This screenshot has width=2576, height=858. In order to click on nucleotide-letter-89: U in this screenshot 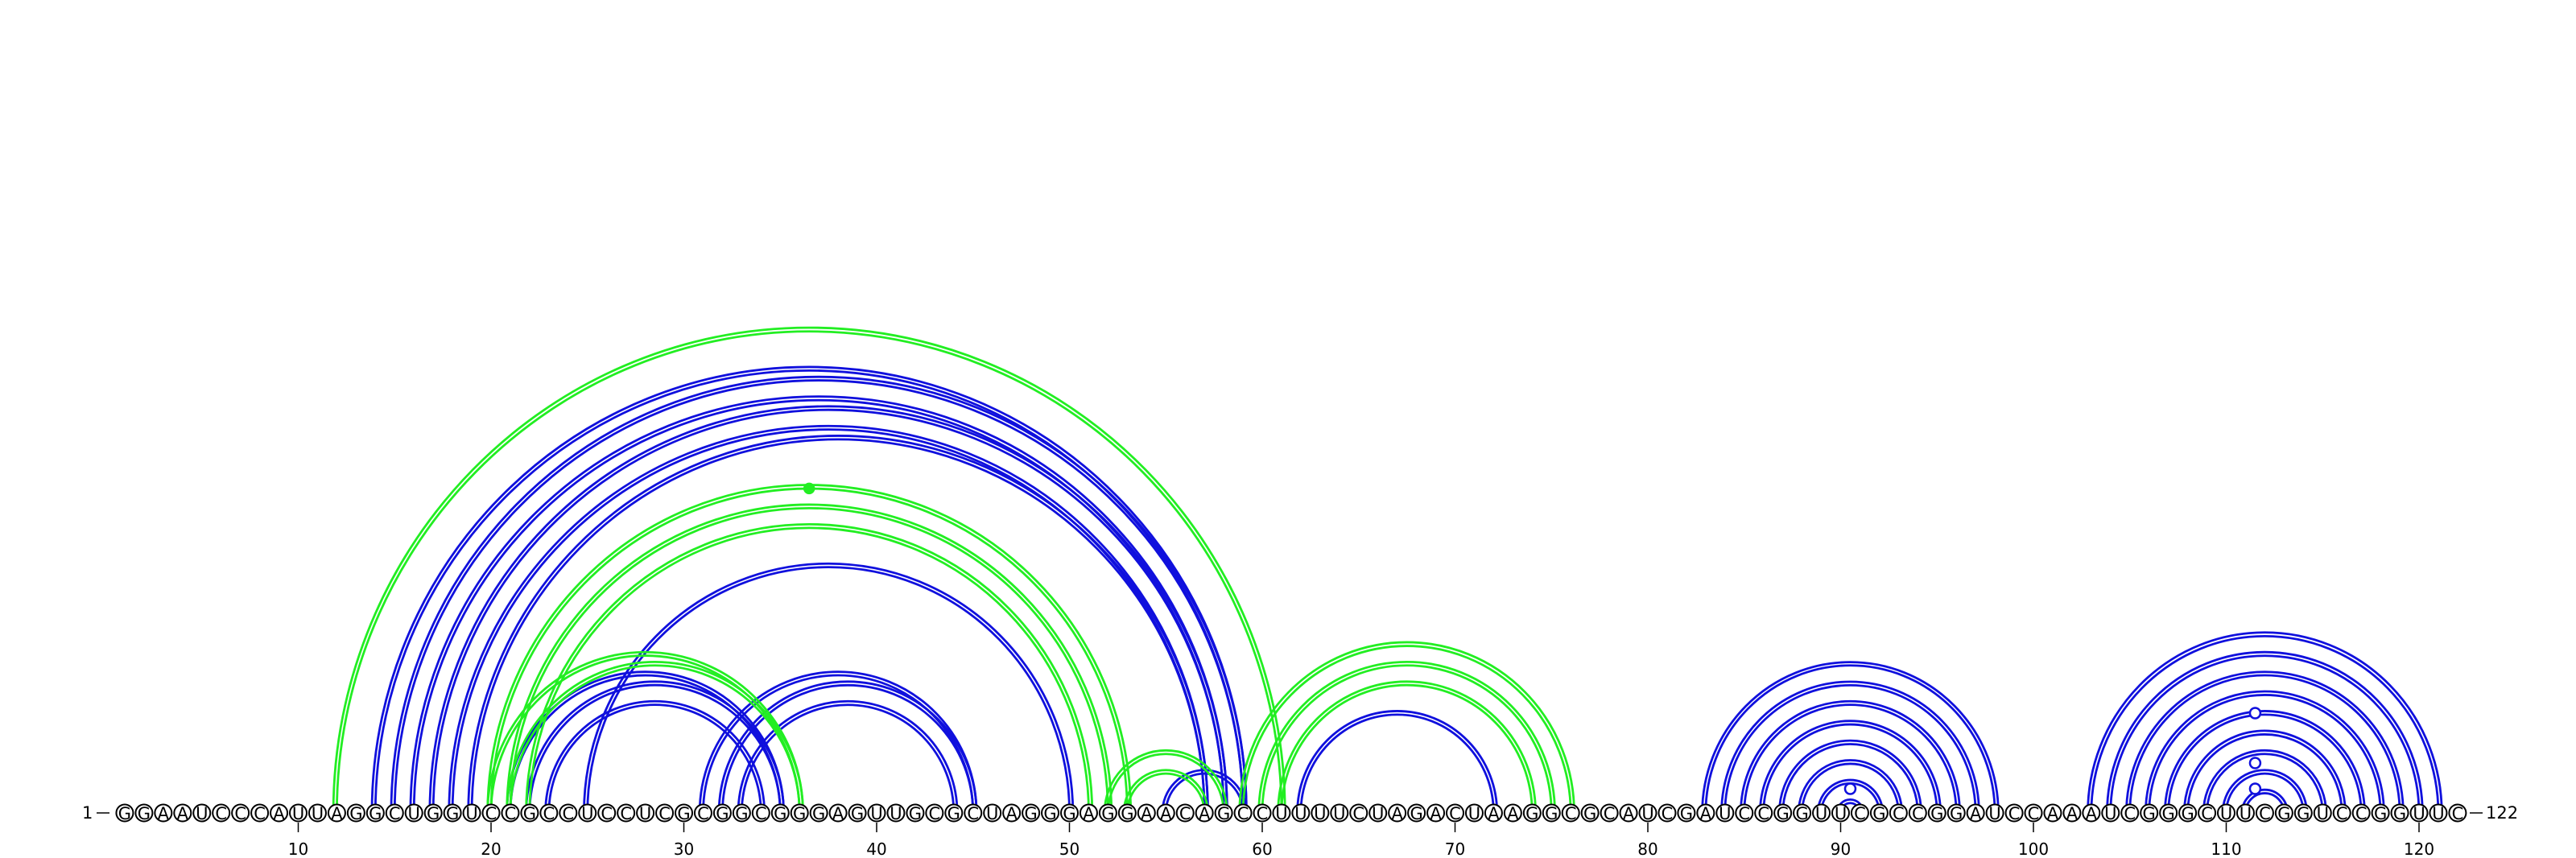, I will do `click(1821, 814)`.